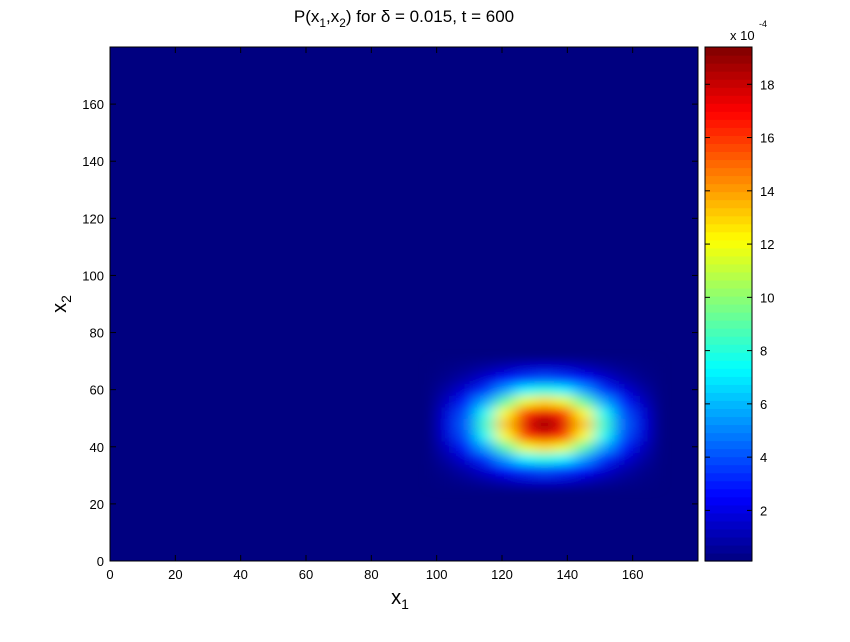 Image resolution: width=850 pixels, height=642 pixels. I want to click on colorbar-tick-label: 16, so click(767, 138).